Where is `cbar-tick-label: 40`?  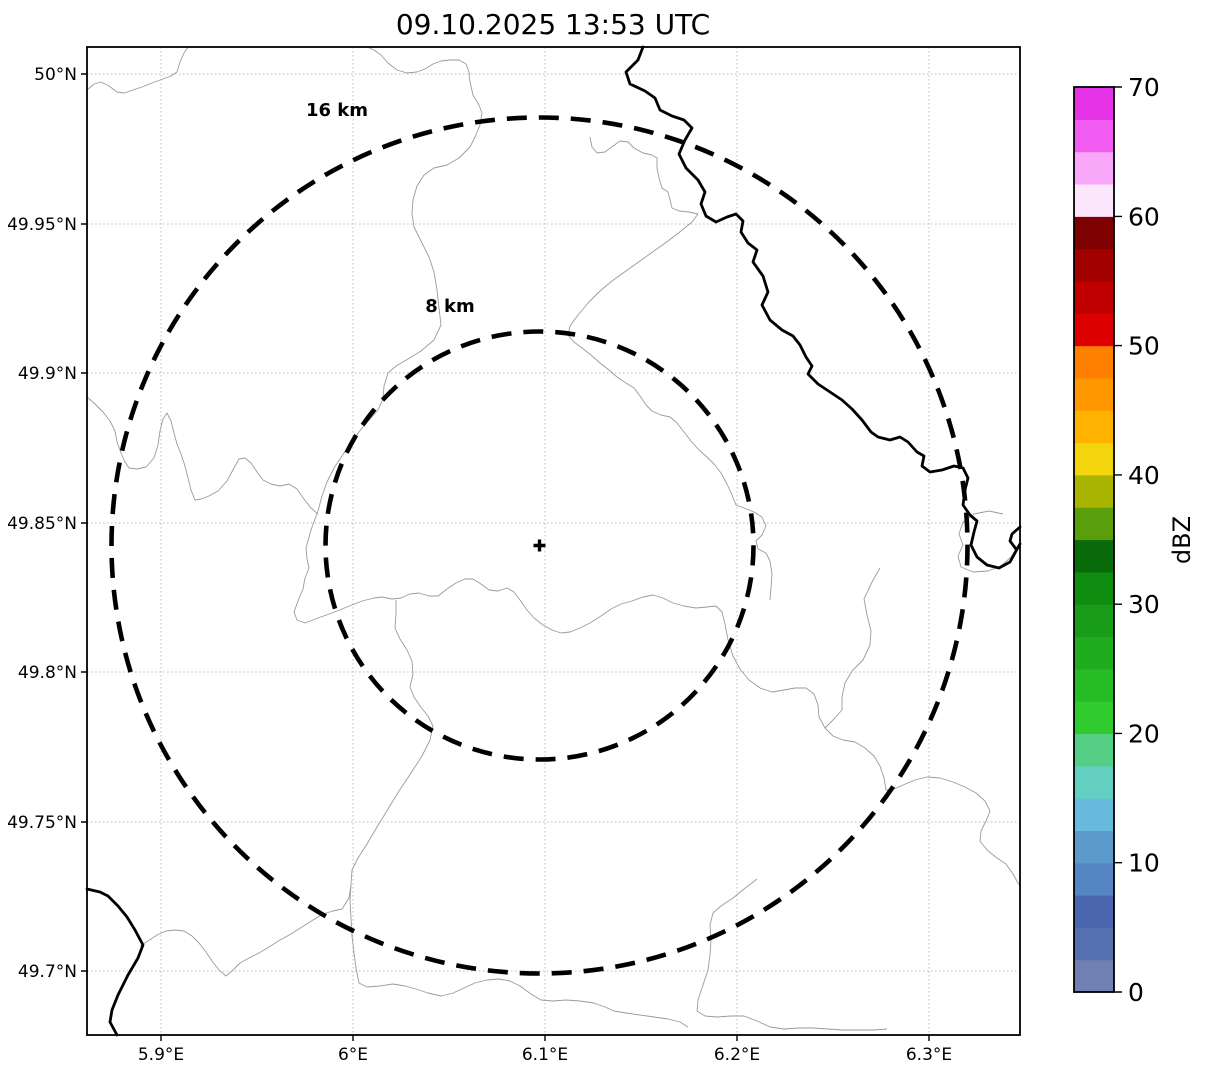 cbar-tick-label: 40 is located at coordinates (1144, 475).